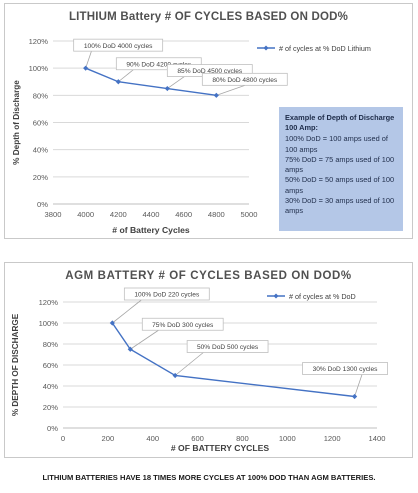  What do you see at coordinates (197, 438) in the screenshot?
I see `x-tick-label: 600` at bounding box center [197, 438].